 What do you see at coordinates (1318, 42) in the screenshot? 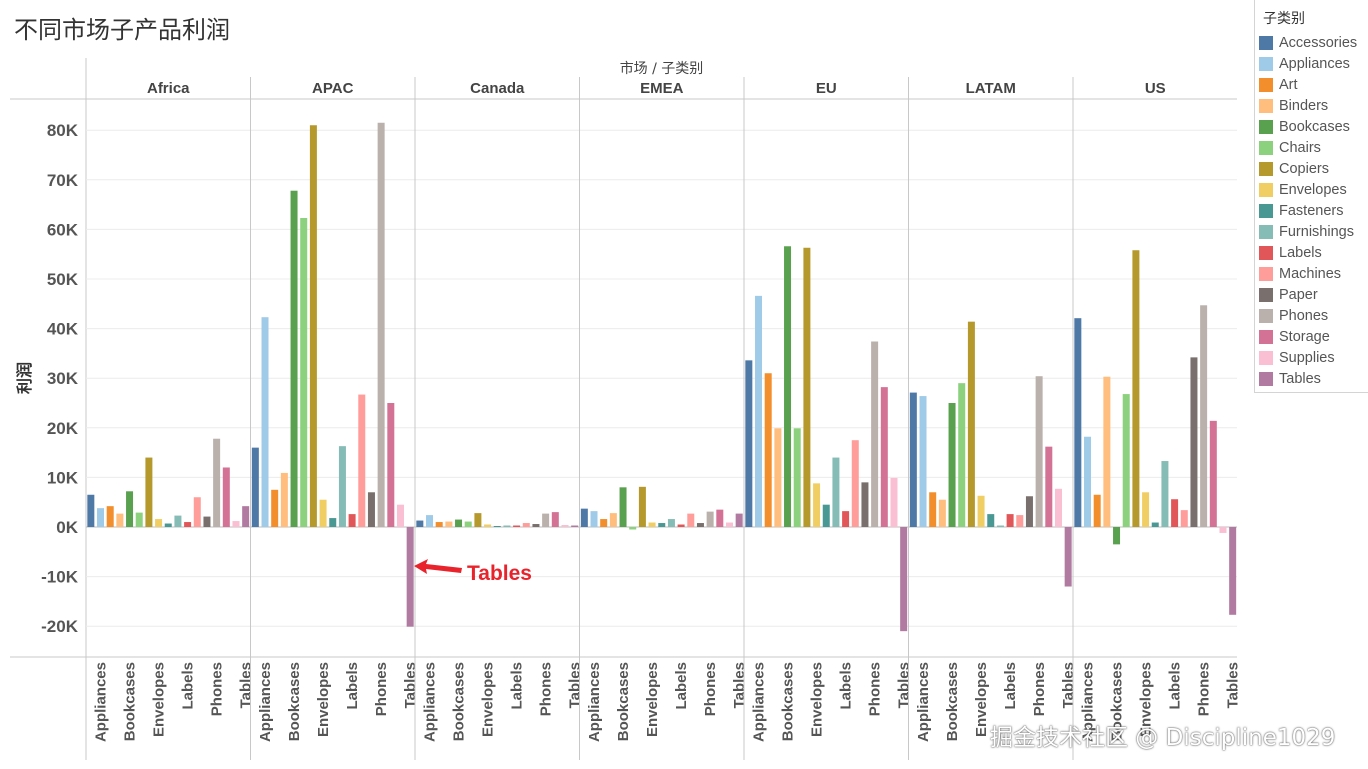
I see `legend-label: Accessories` at bounding box center [1318, 42].